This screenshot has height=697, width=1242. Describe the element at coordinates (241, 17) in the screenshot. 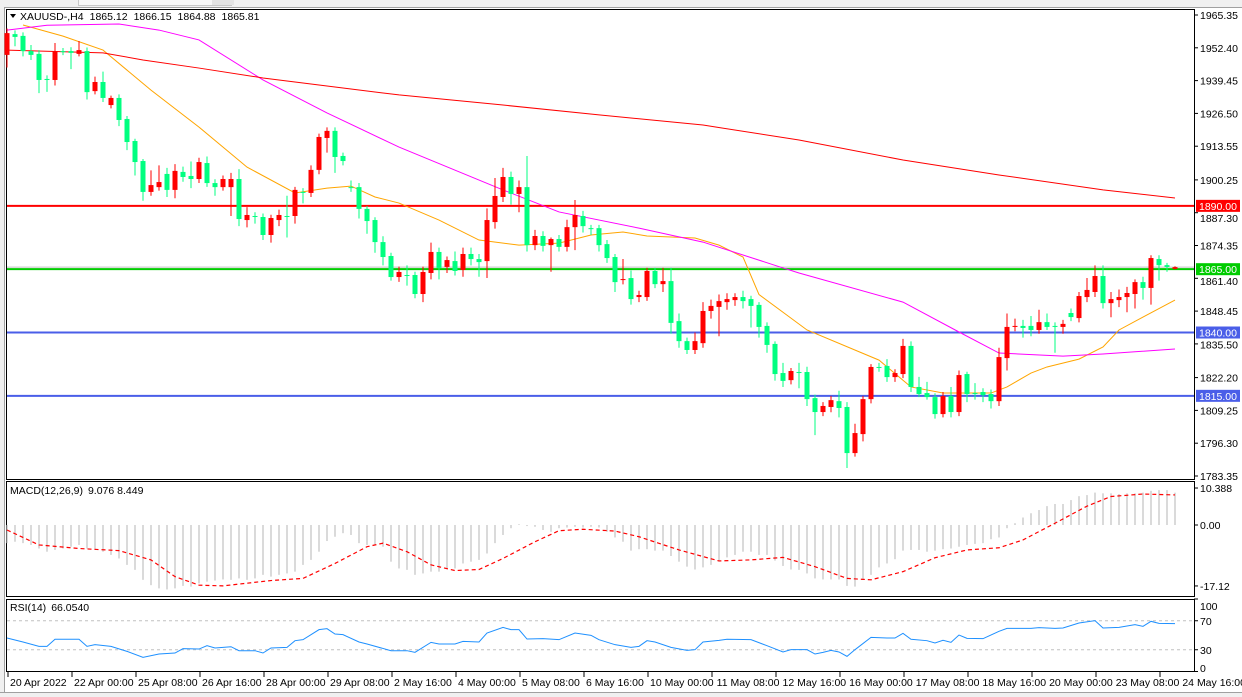

I see `ohlc-close: 1865.81` at that location.